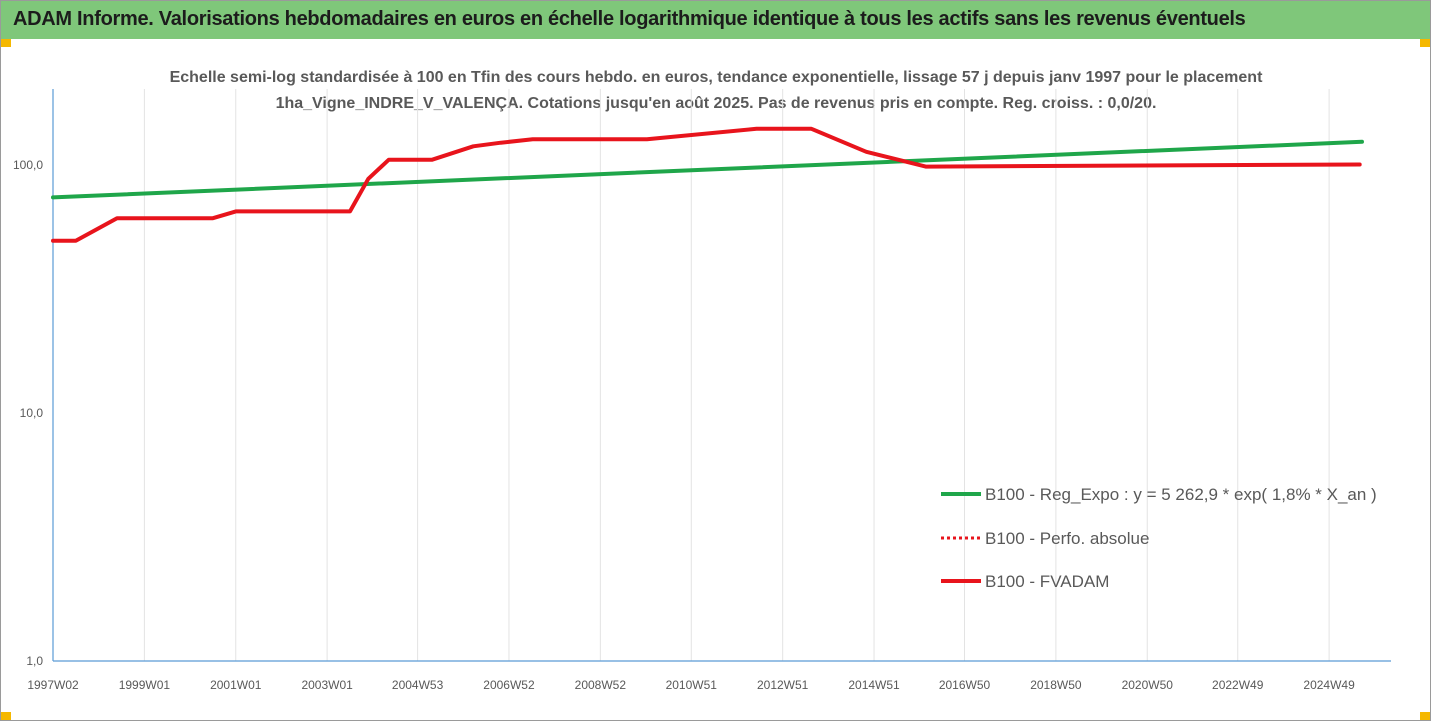 This screenshot has height=721, width=1431. I want to click on x-tick-label-8: 2012W51, so click(783, 685).